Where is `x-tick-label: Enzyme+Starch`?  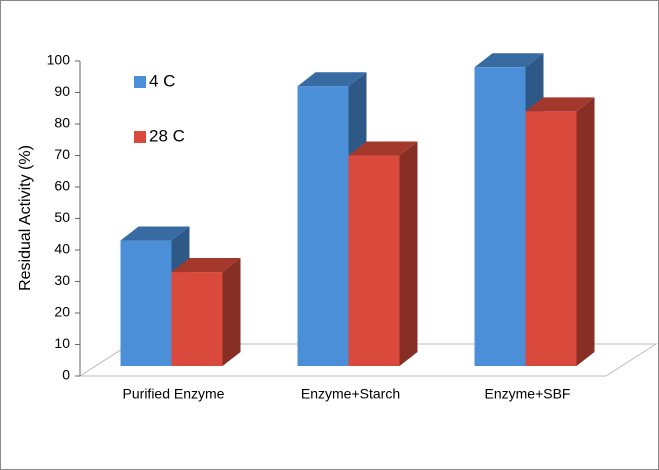 x-tick-label: Enzyme+Starch is located at coordinates (350, 394).